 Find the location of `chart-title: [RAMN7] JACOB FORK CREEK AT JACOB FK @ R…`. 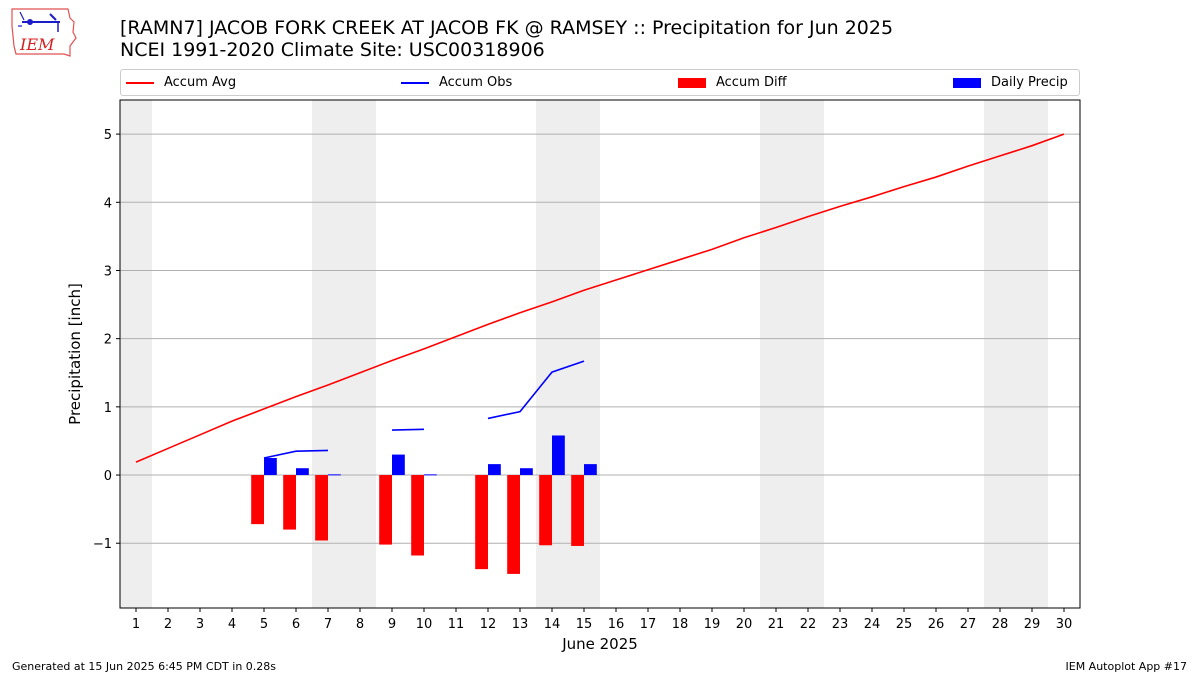

chart-title: [RAMN7] JACOB FORK CREEK AT JACOB FK @ R… is located at coordinates (507, 28).